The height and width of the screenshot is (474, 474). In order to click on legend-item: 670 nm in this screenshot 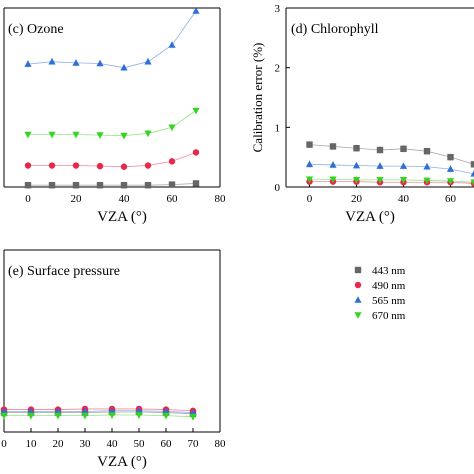, I will do `click(380, 316)`.